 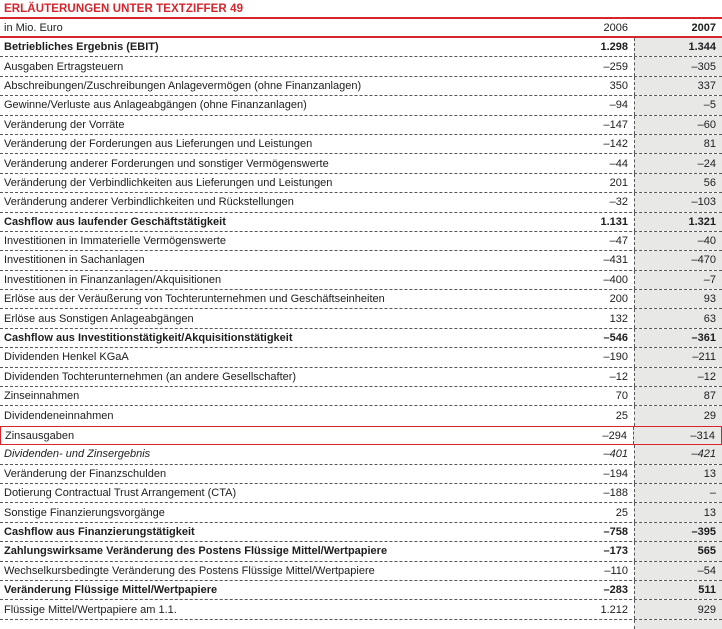 I want to click on row-value-2006: 1.131, so click(x=614, y=221).